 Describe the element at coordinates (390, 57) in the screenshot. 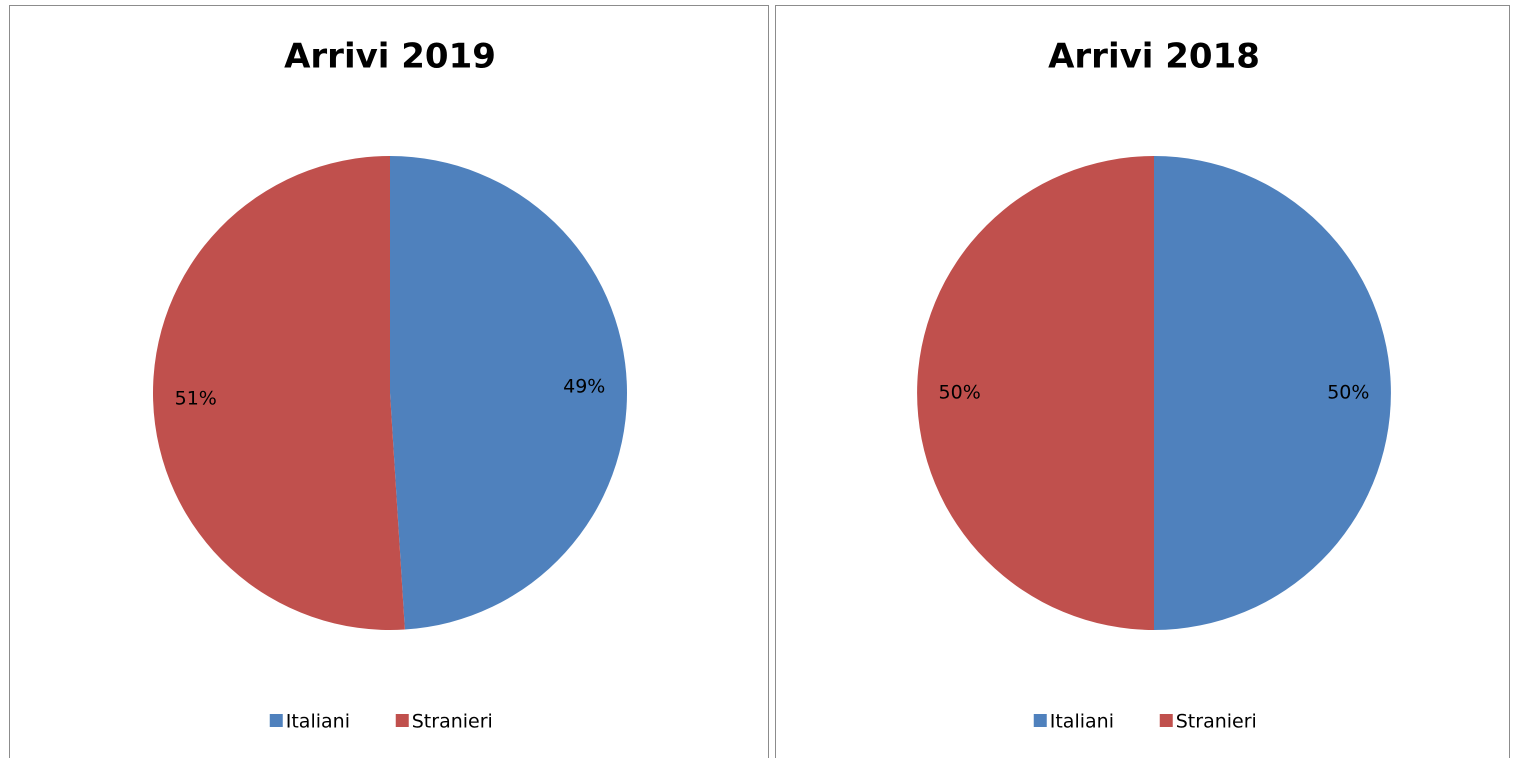

I see `chart-title: Arrivi 2019` at that location.